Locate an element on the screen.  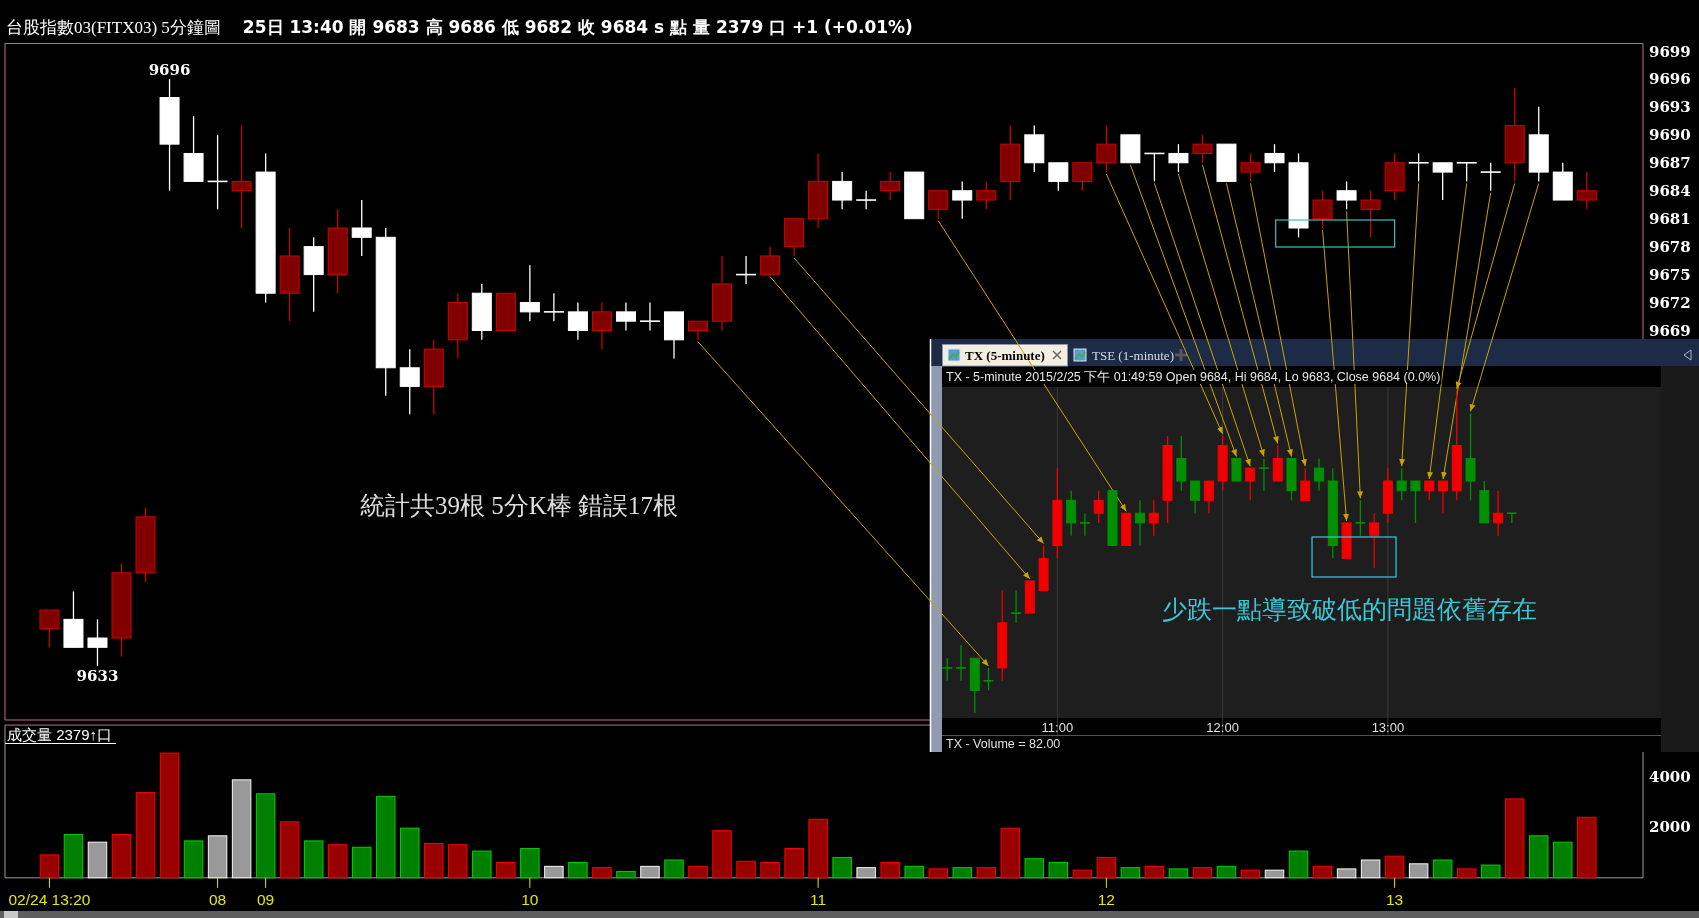
y-tick-label: 9690 is located at coordinates (1670, 135).